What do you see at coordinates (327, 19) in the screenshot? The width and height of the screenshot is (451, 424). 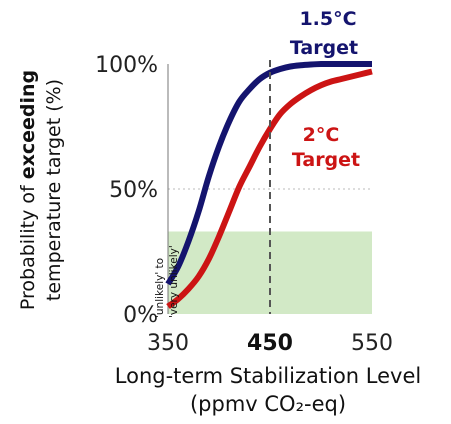 I see `series-label-1-5c-line1: 1.5°C` at bounding box center [327, 19].